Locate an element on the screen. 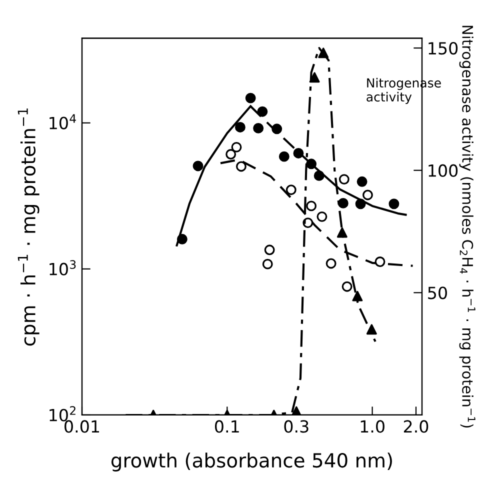  x-tick-label: 2.0 is located at coordinates (416, 426).